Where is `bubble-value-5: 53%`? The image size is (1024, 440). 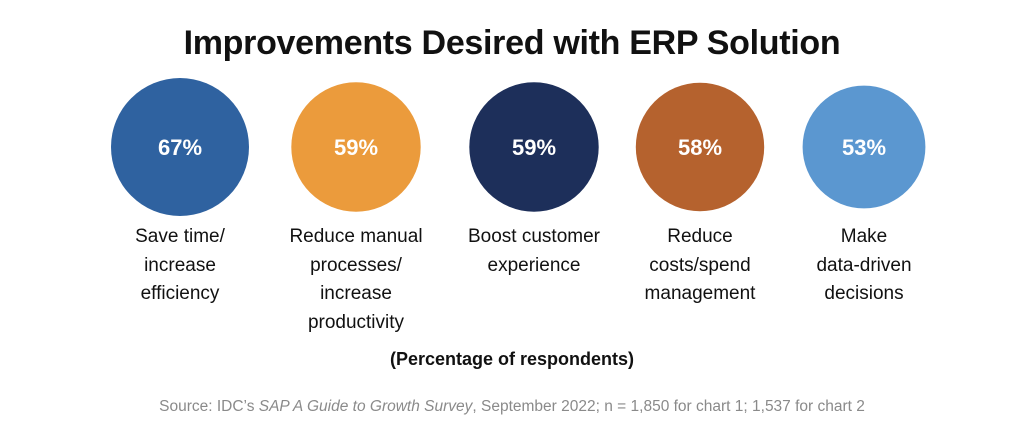
bubble-value-5: 53% is located at coordinates (864, 147).